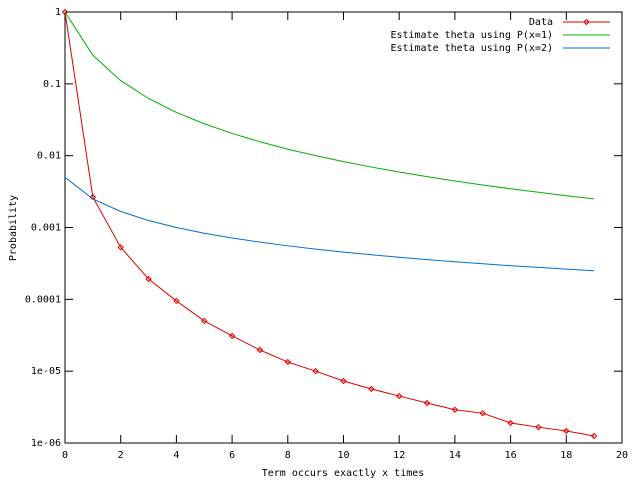 The image size is (640, 480). I want to click on y-tick-label: 1, so click(58, 12).